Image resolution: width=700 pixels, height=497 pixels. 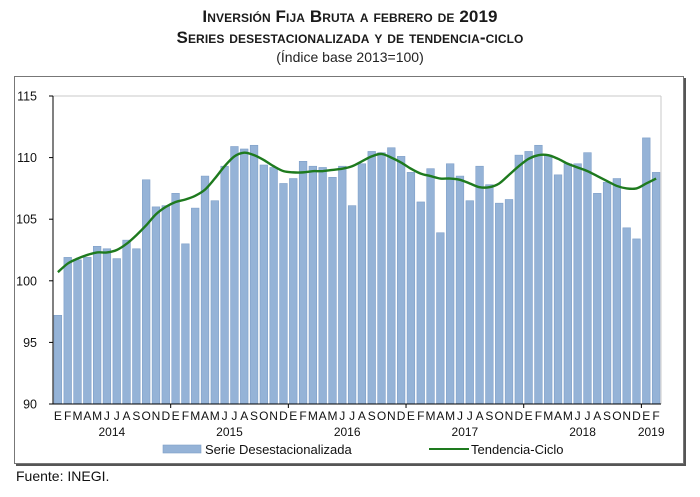 I want to click on year-label: 2018, so click(x=582, y=432).